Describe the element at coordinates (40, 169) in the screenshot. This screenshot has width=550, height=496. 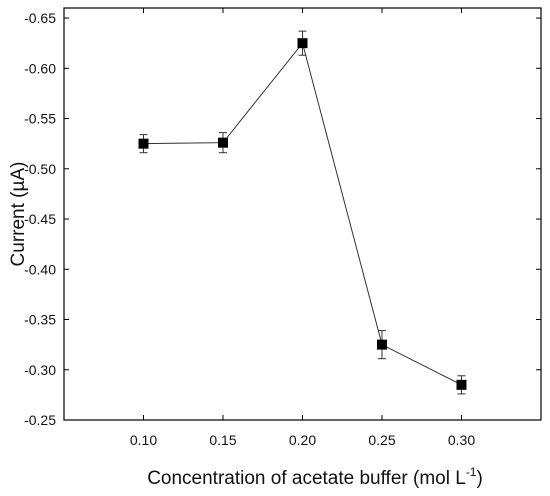
I see `y-tick-label: -0.50` at that location.